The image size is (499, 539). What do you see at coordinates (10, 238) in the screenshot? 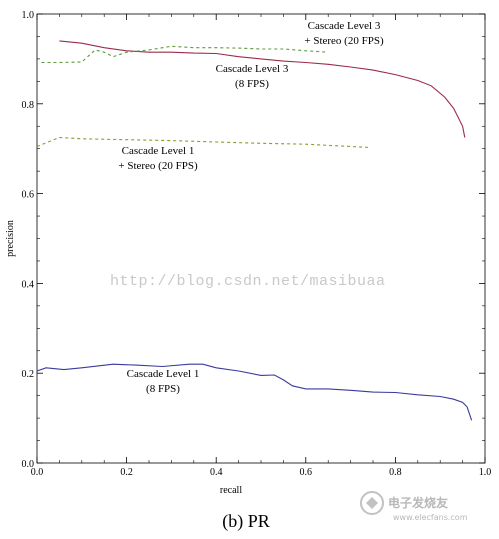
I see `y-axis-label: precision` at bounding box center [10, 238].